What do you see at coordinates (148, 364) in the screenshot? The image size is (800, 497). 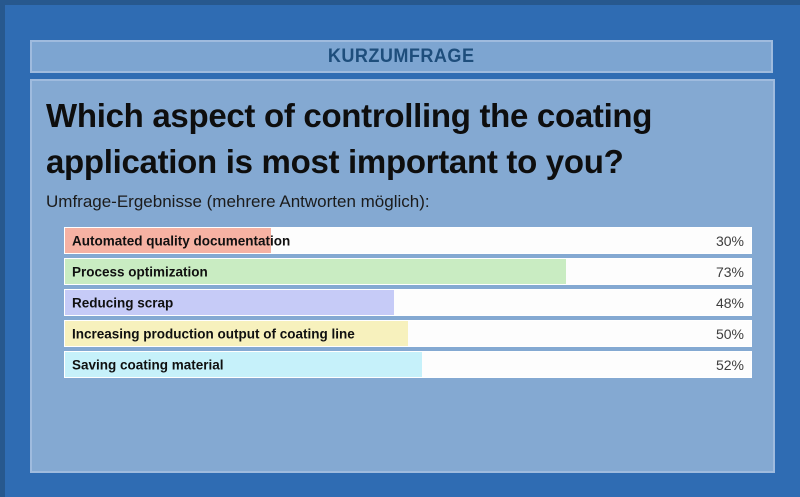 I see `bar-label: Saving coating material` at bounding box center [148, 364].